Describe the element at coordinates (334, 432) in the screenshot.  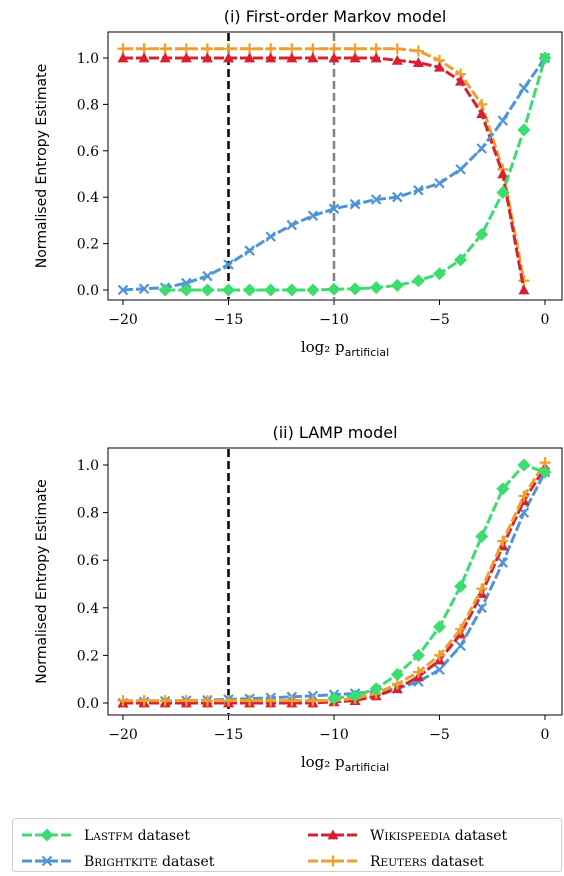
I see `chart-title: (ii) LAMP model` at that location.